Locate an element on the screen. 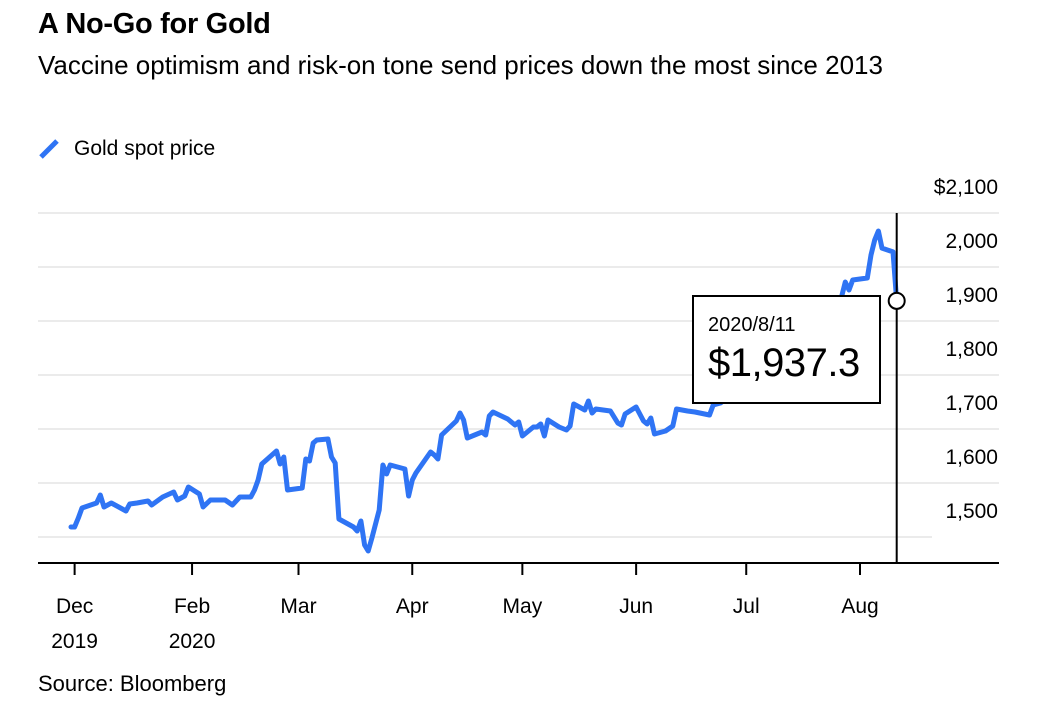 The image size is (1046, 708). tooltip: 2020/8/11 $1,937.3 is located at coordinates (786, 349).